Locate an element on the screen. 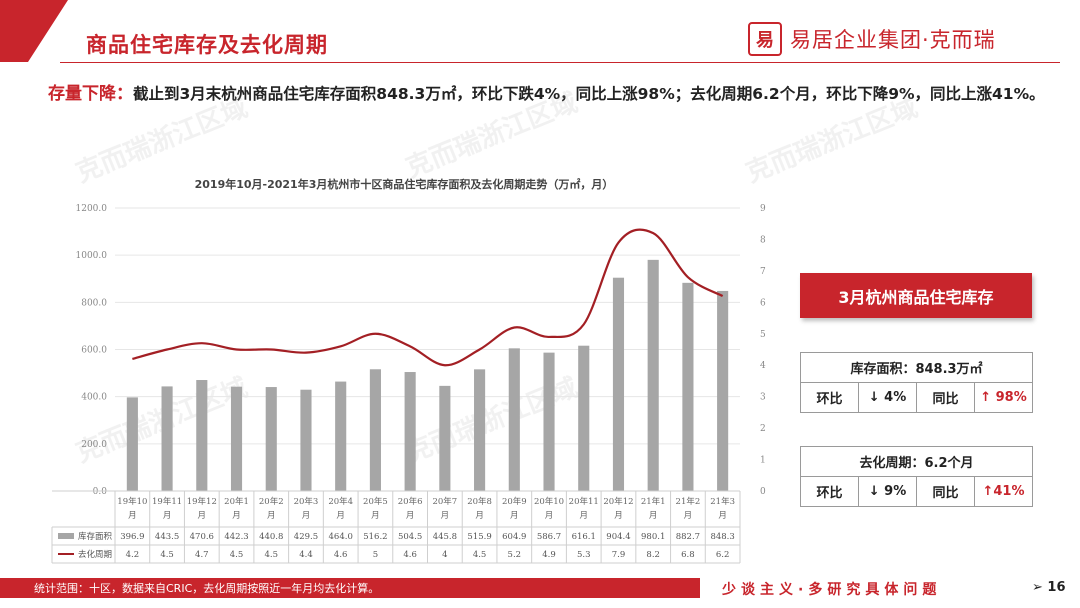  line-value-label: 4.4 is located at coordinates (306, 555).